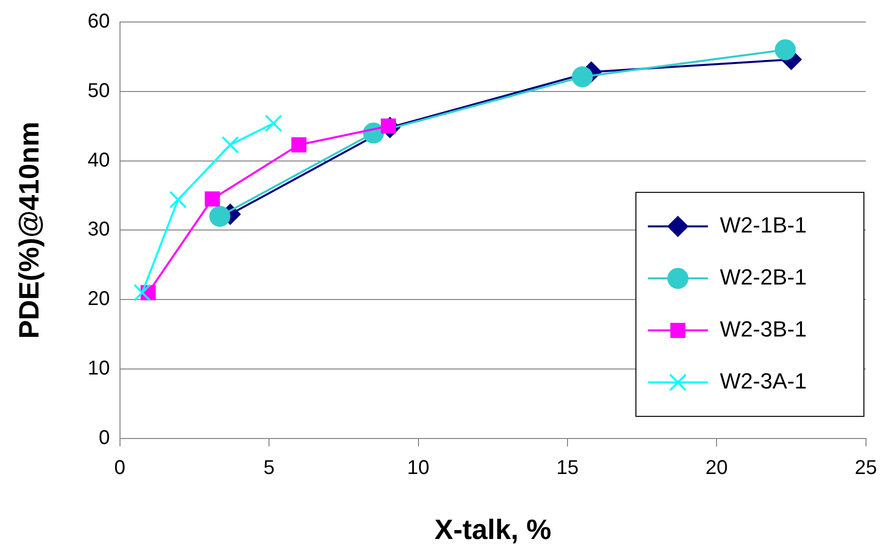  Describe the element at coordinates (29, 230) in the screenshot. I see `y-axis-title: PDE(%)@410nm` at that location.